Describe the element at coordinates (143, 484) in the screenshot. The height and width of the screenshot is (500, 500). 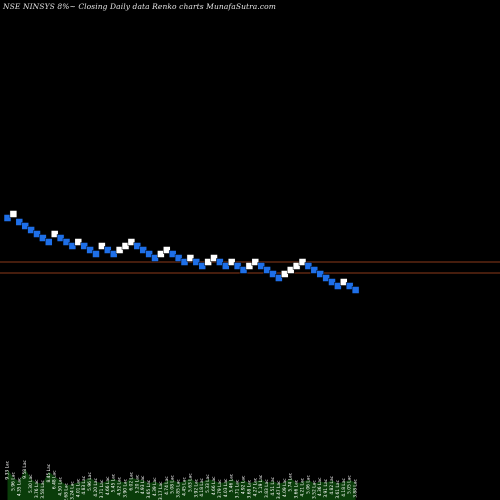
I see `volume-label: 4.93 Lac` at that location.